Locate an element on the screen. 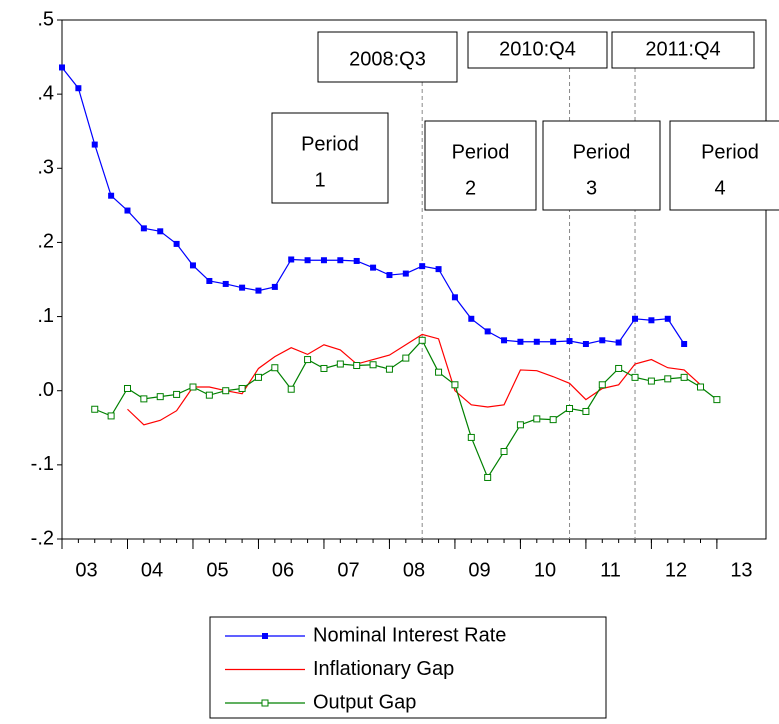 The width and height of the screenshot is (779, 724). x-tick-label: 08 is located at coordinates (414, 570).